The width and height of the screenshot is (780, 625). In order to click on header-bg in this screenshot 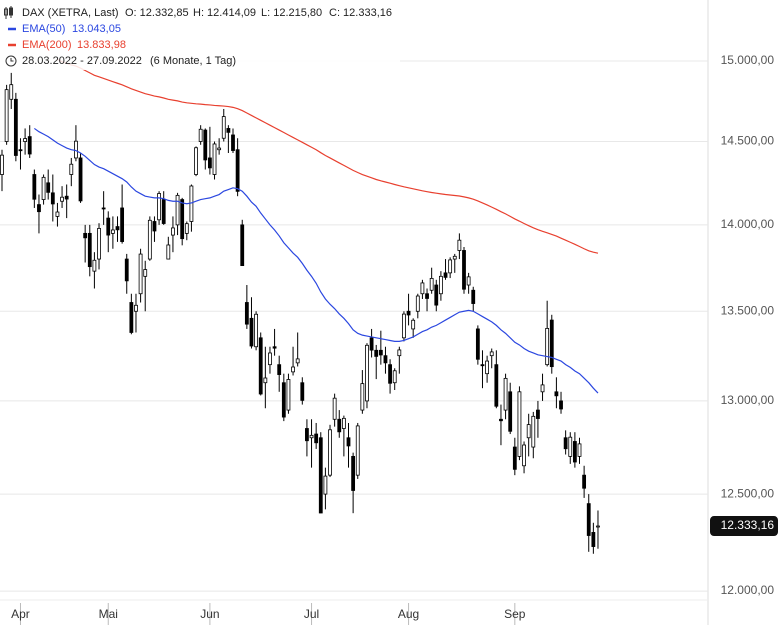, I will do `click(200, 35)`.